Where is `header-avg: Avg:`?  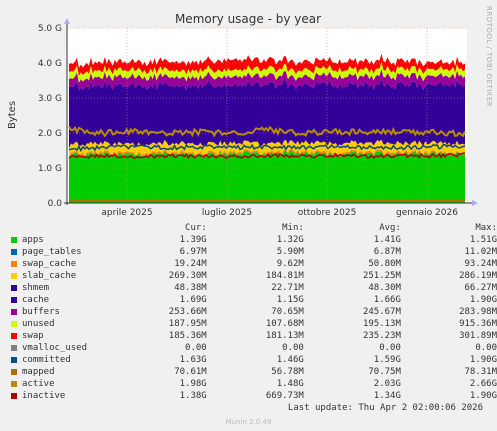 header-avg: Avg: is located at coordinates (390, 228).